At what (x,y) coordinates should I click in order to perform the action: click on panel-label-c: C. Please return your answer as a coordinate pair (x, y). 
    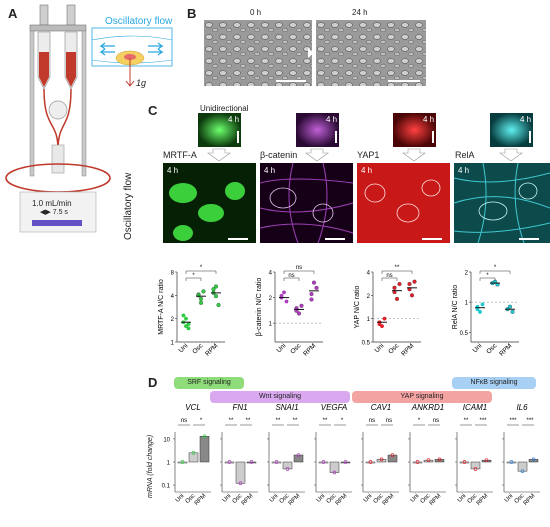
    Looking at the image, I should click on (153, 110).